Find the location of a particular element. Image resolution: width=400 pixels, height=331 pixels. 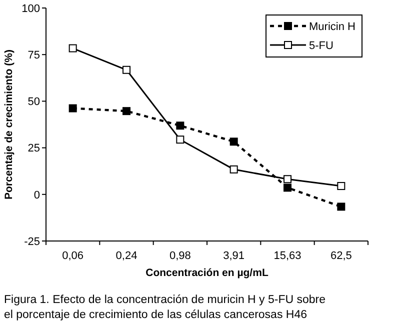

y-tick-label: 100 is located at coordinates (31, 8).